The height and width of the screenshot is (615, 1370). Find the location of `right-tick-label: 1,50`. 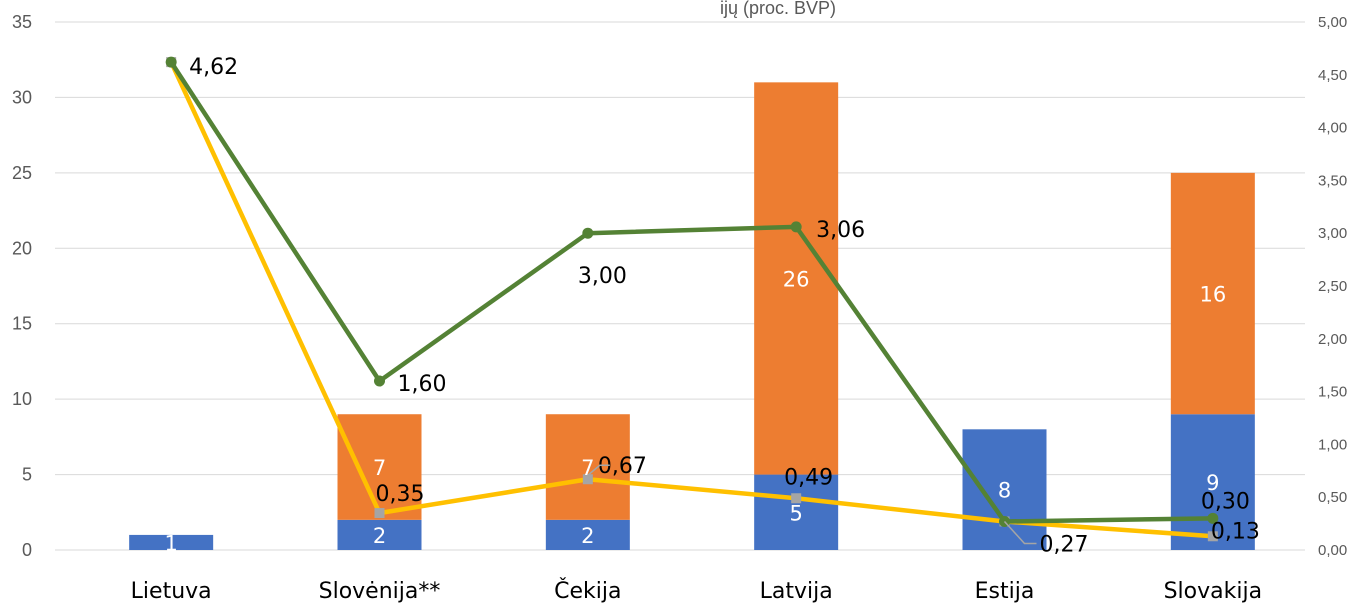

right-tick-label: 1,50 is located at coordinates (1332, 392).